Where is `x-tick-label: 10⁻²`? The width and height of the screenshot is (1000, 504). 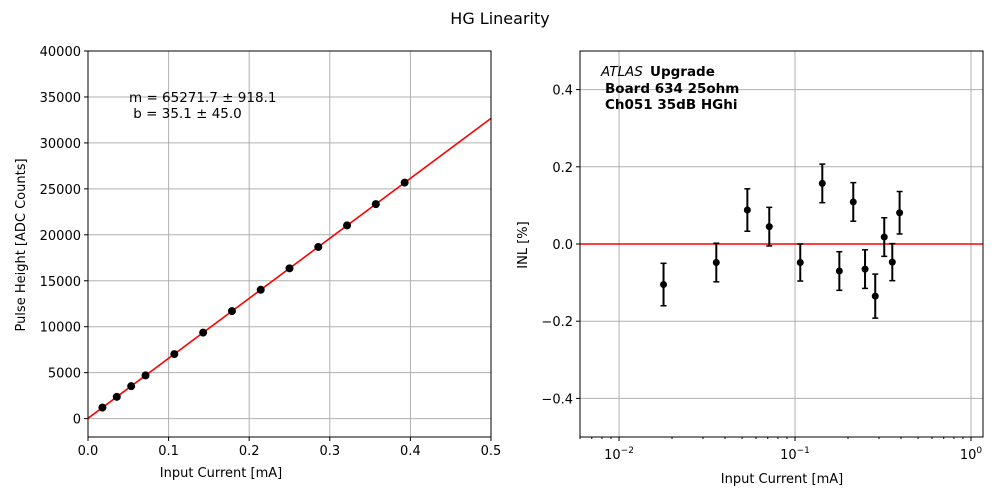
x-tick-label: 10⁻² is located at coordinates (619, 454).